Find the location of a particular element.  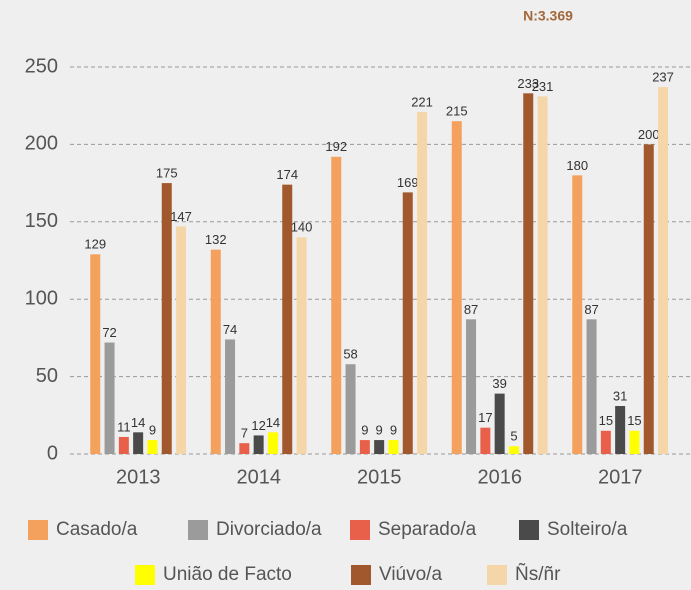

x-tick-label: 2015 is located at coordinates (379, 477).